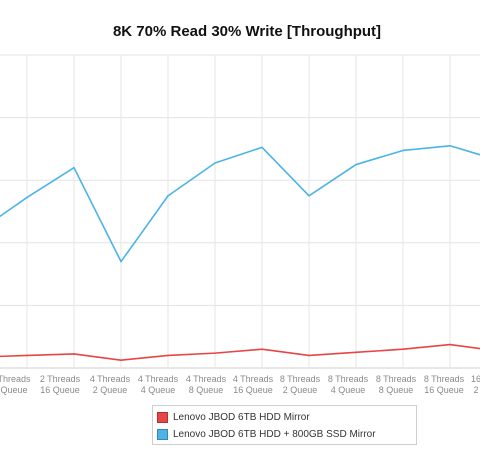 The image size is (480, 472). I want to click on legend-item-hdd-ssd-mirror: Lenovo JBOD 6TB HDD + 800GB SSD Mirror, so click(284, 434).